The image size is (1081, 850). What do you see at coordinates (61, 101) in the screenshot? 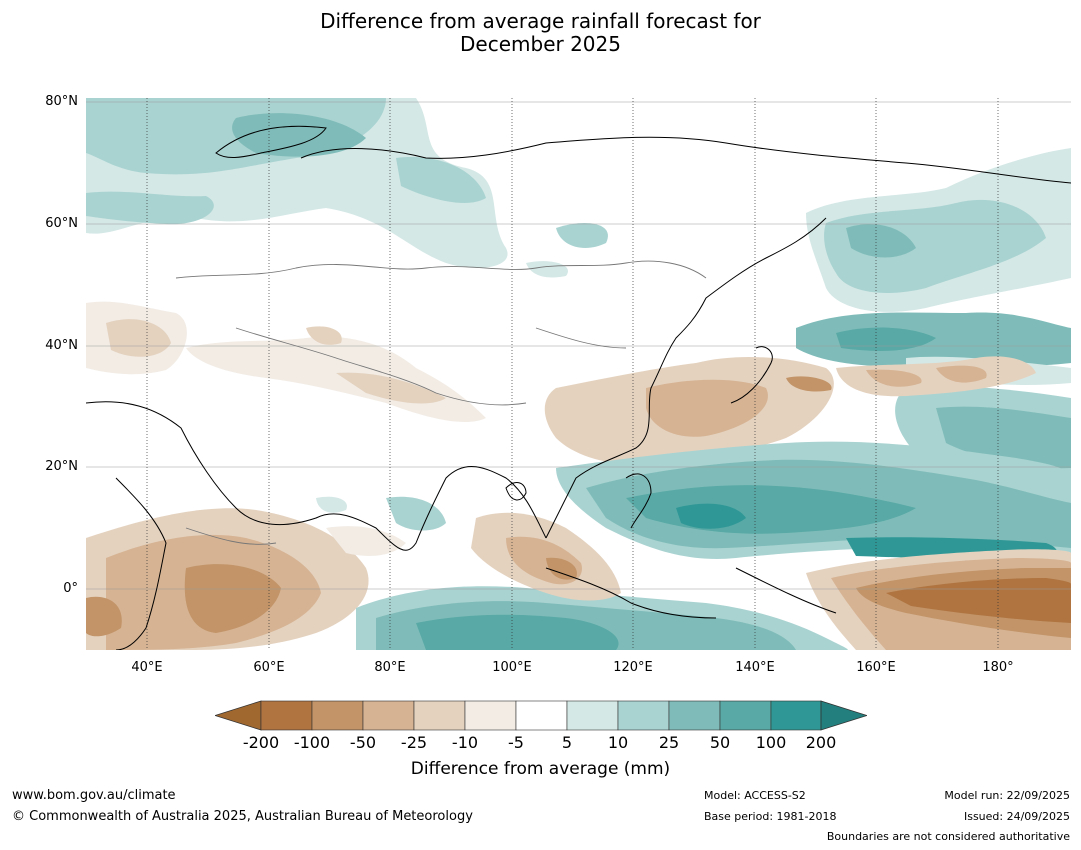
I see `lat-label-80n: 80°N` at bounding box center [61, 101].